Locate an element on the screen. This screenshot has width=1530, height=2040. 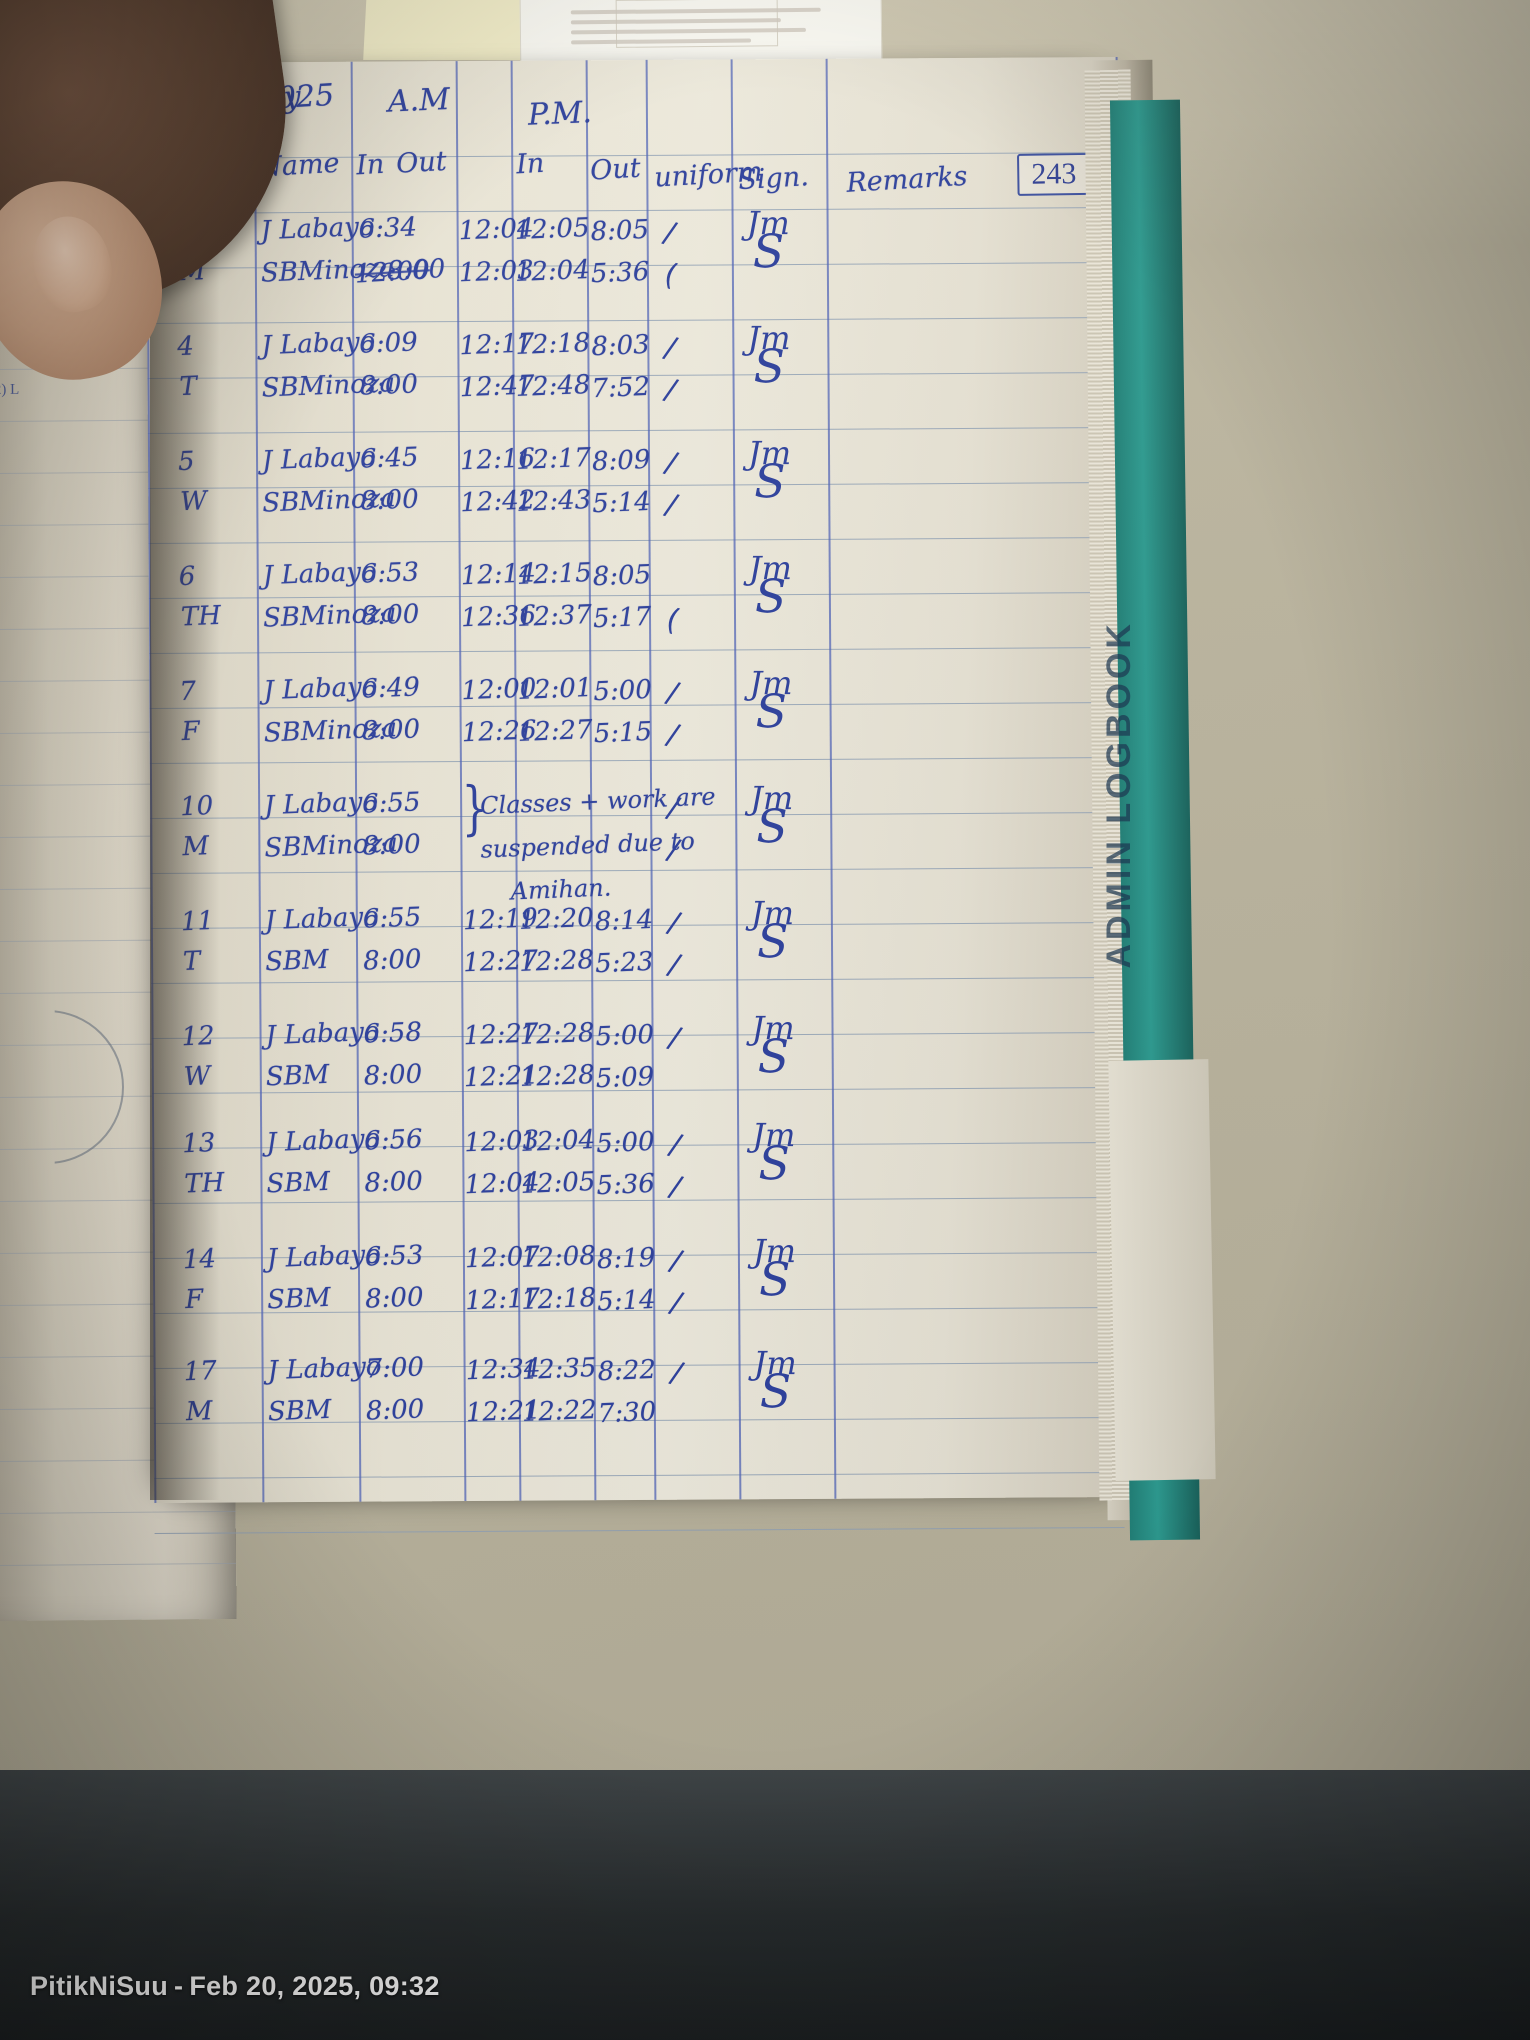
row-date-6: 6 is located at coordinates (187, 577).